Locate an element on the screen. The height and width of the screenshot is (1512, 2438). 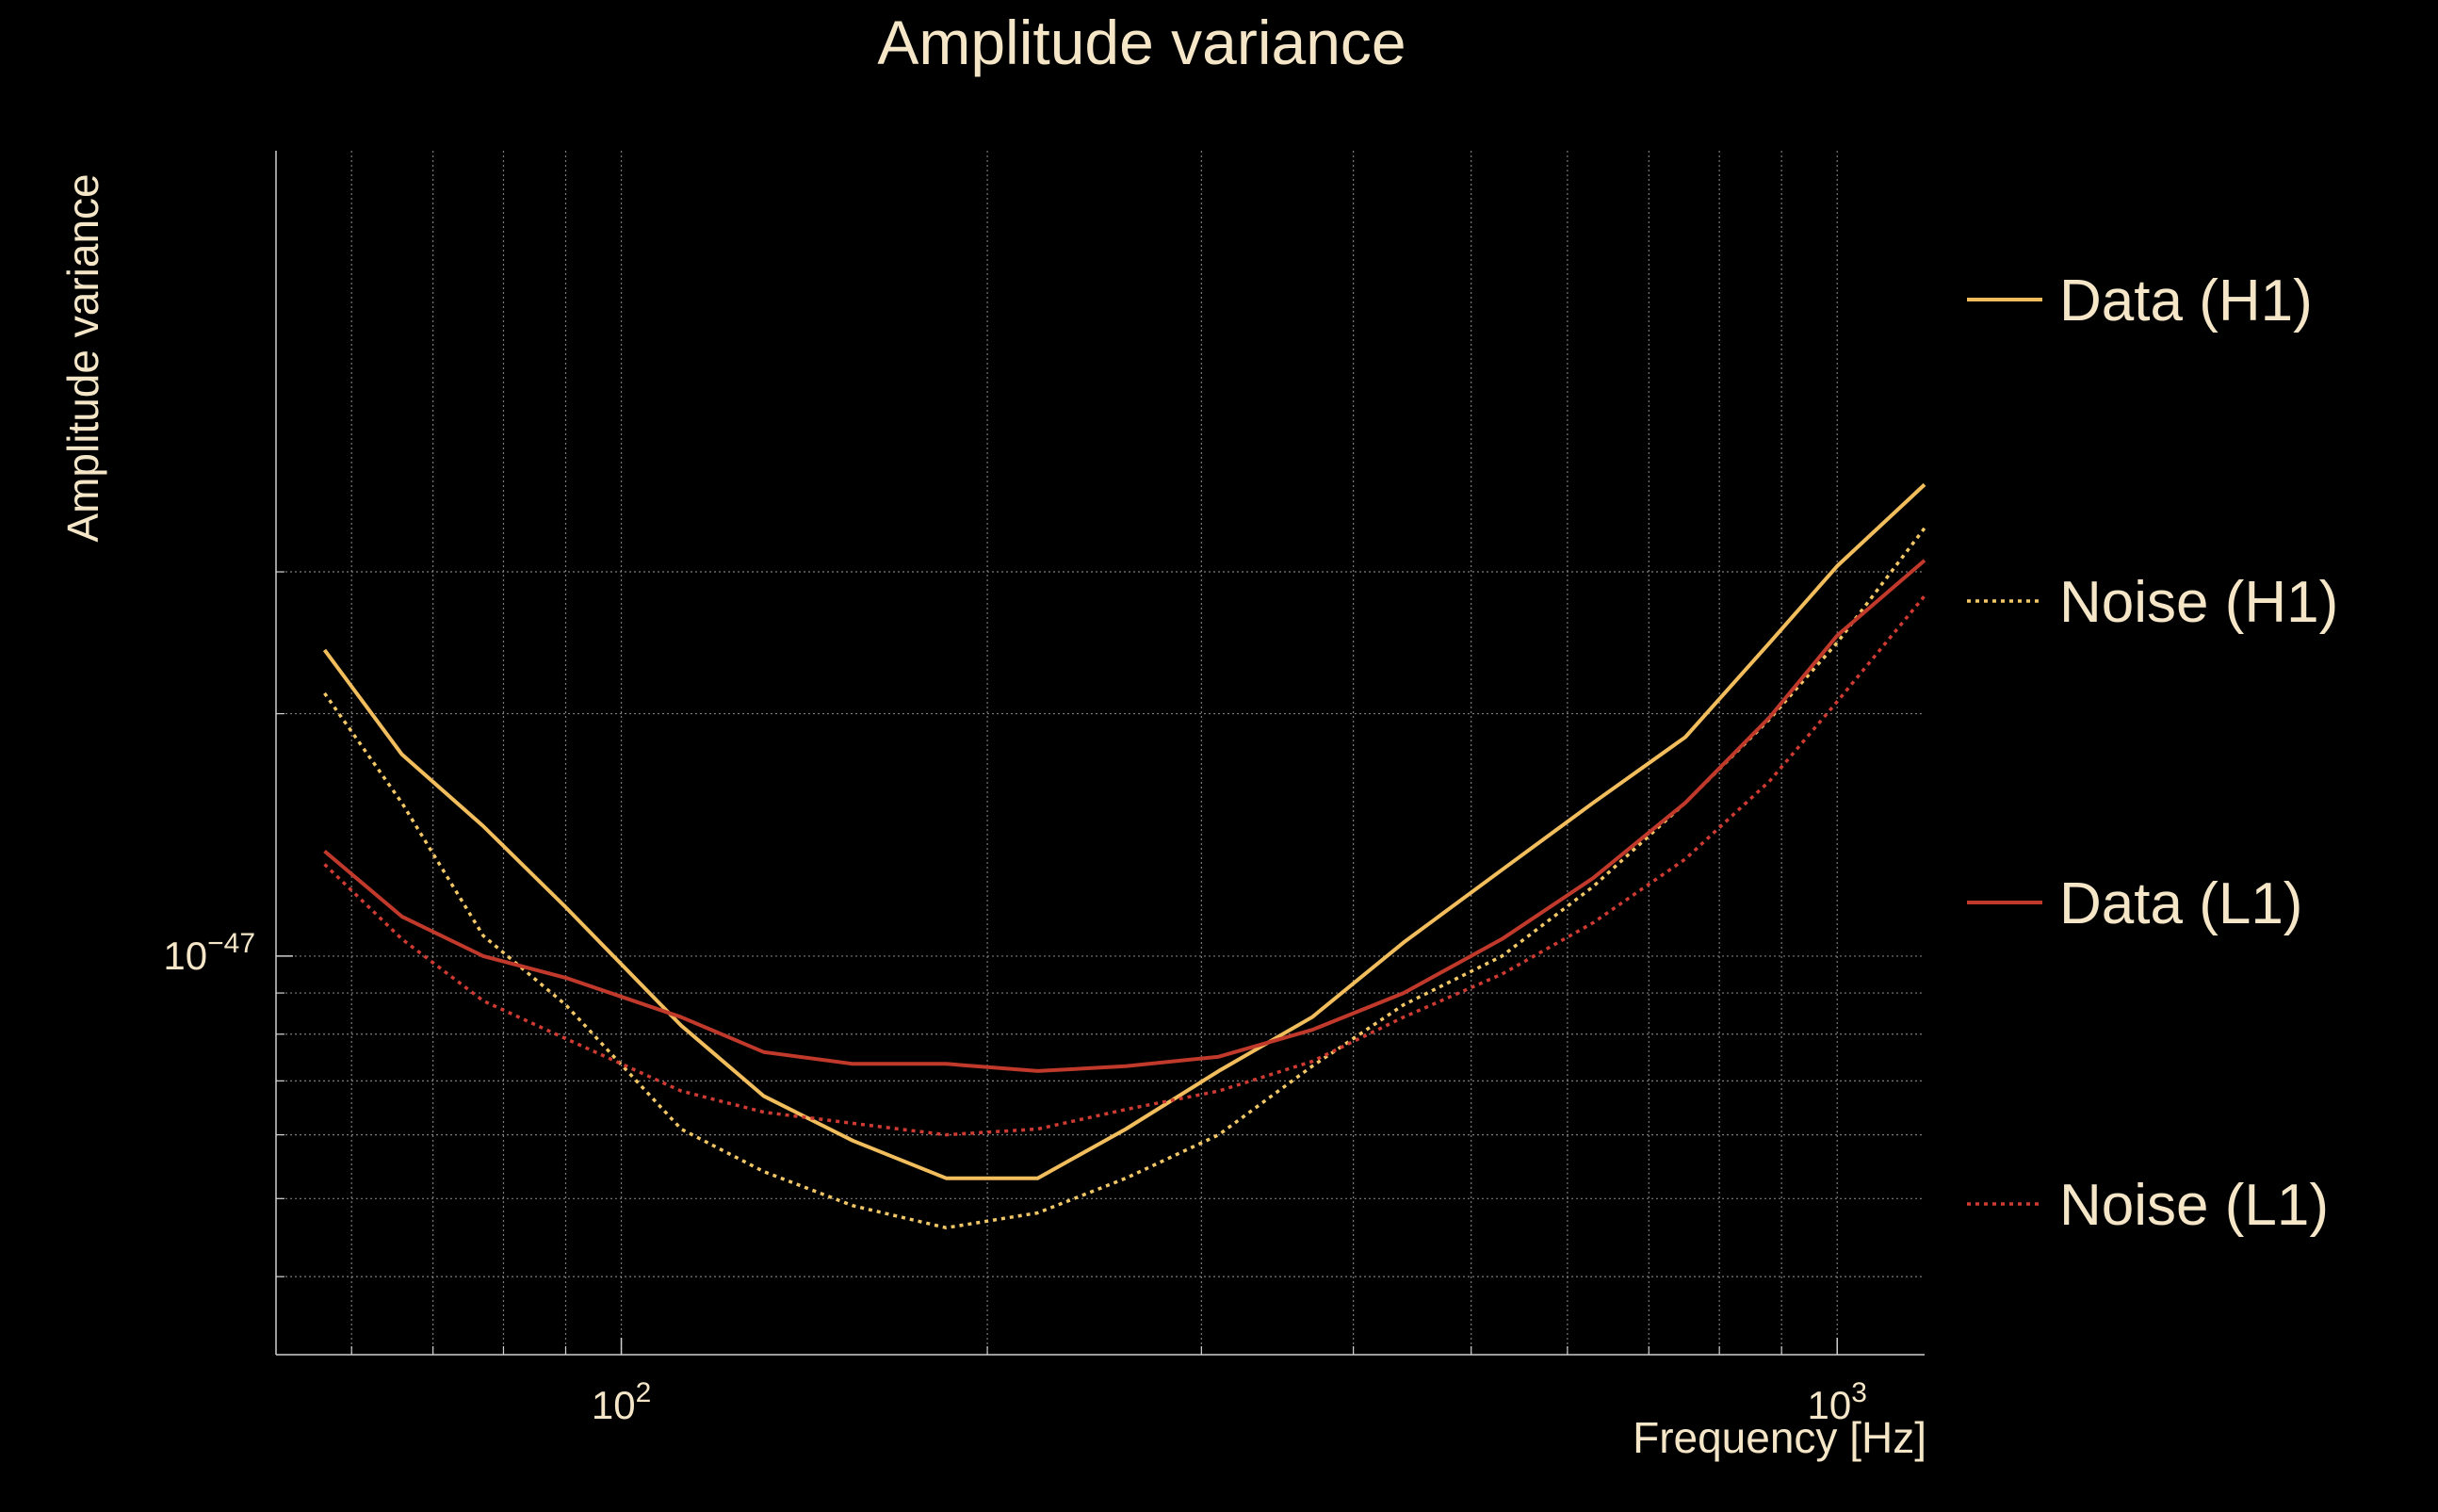
x-tick-label: 10³ is located at coordinates (1837, 1402).